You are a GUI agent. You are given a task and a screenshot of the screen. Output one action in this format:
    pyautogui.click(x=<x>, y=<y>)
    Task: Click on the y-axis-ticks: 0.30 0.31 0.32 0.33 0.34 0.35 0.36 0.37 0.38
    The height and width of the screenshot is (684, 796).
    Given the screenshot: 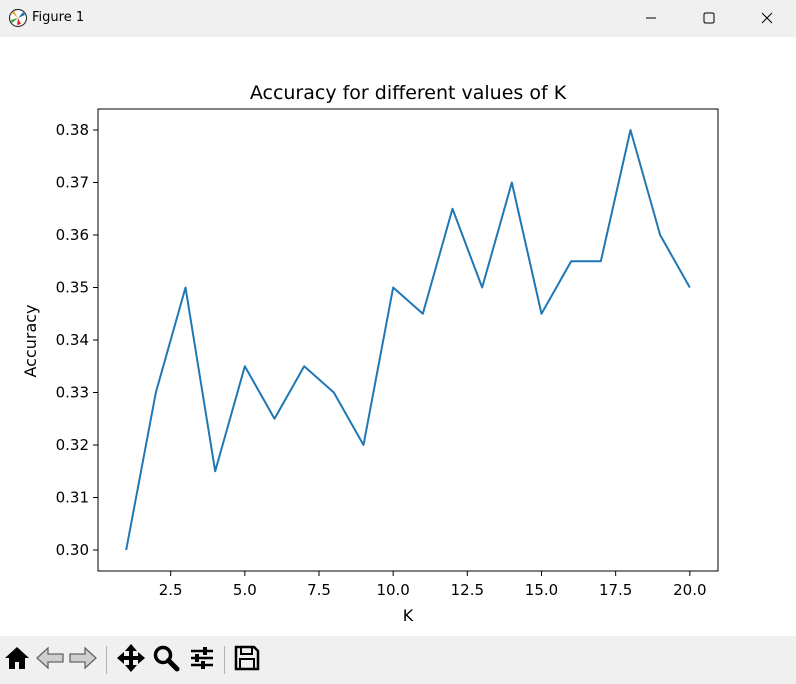 What is the action you would take?
    pyautogui.click(x=77, y=340)
    